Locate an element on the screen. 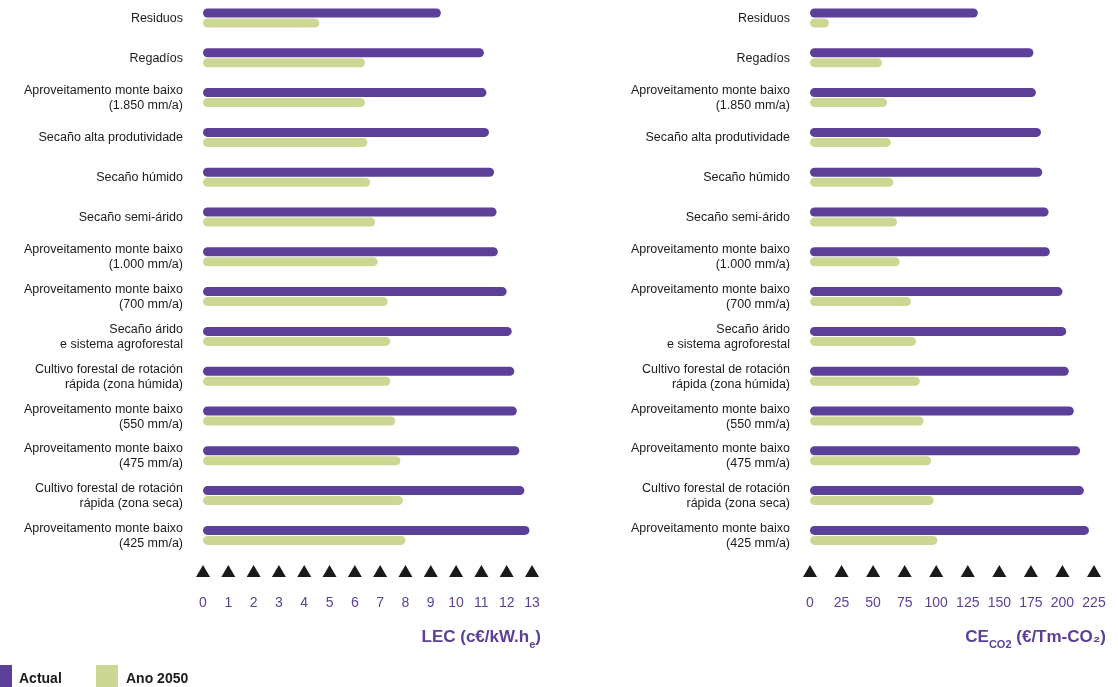 This screenshot has width=1118, height=687. x-tick-label: 12 is located at coordinates (506, 602).